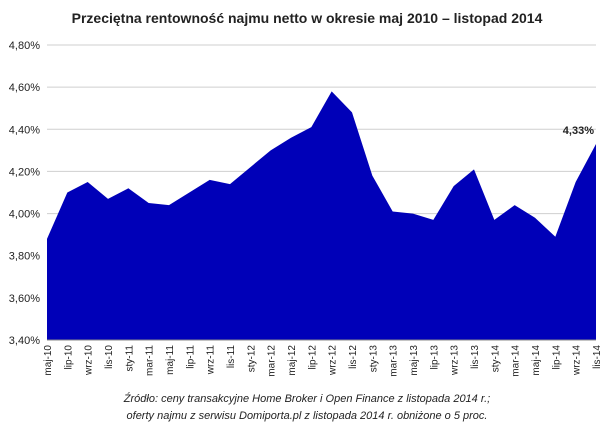  What do you see at coordinates (536, 360) in the screenshot?
I see `x-tick-label: maj-14` at bounding box center [536, 360].